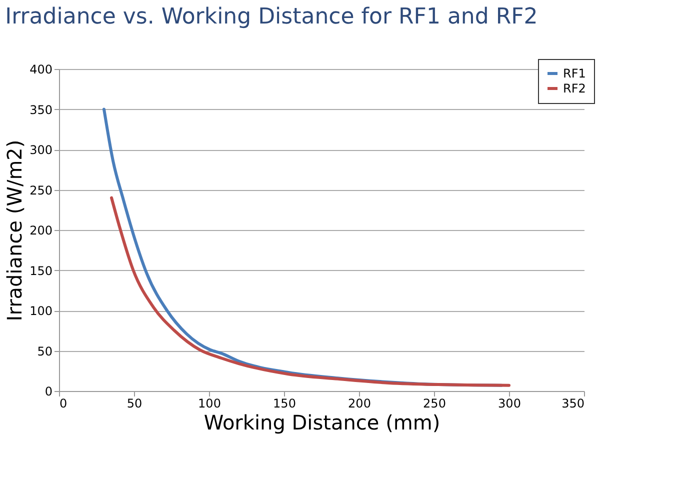 The image size is (688, 488). What do you see at coordinates (574, 73) in the screenshot?
I see `legend-label: RF1` at bounding box center [574, 73].